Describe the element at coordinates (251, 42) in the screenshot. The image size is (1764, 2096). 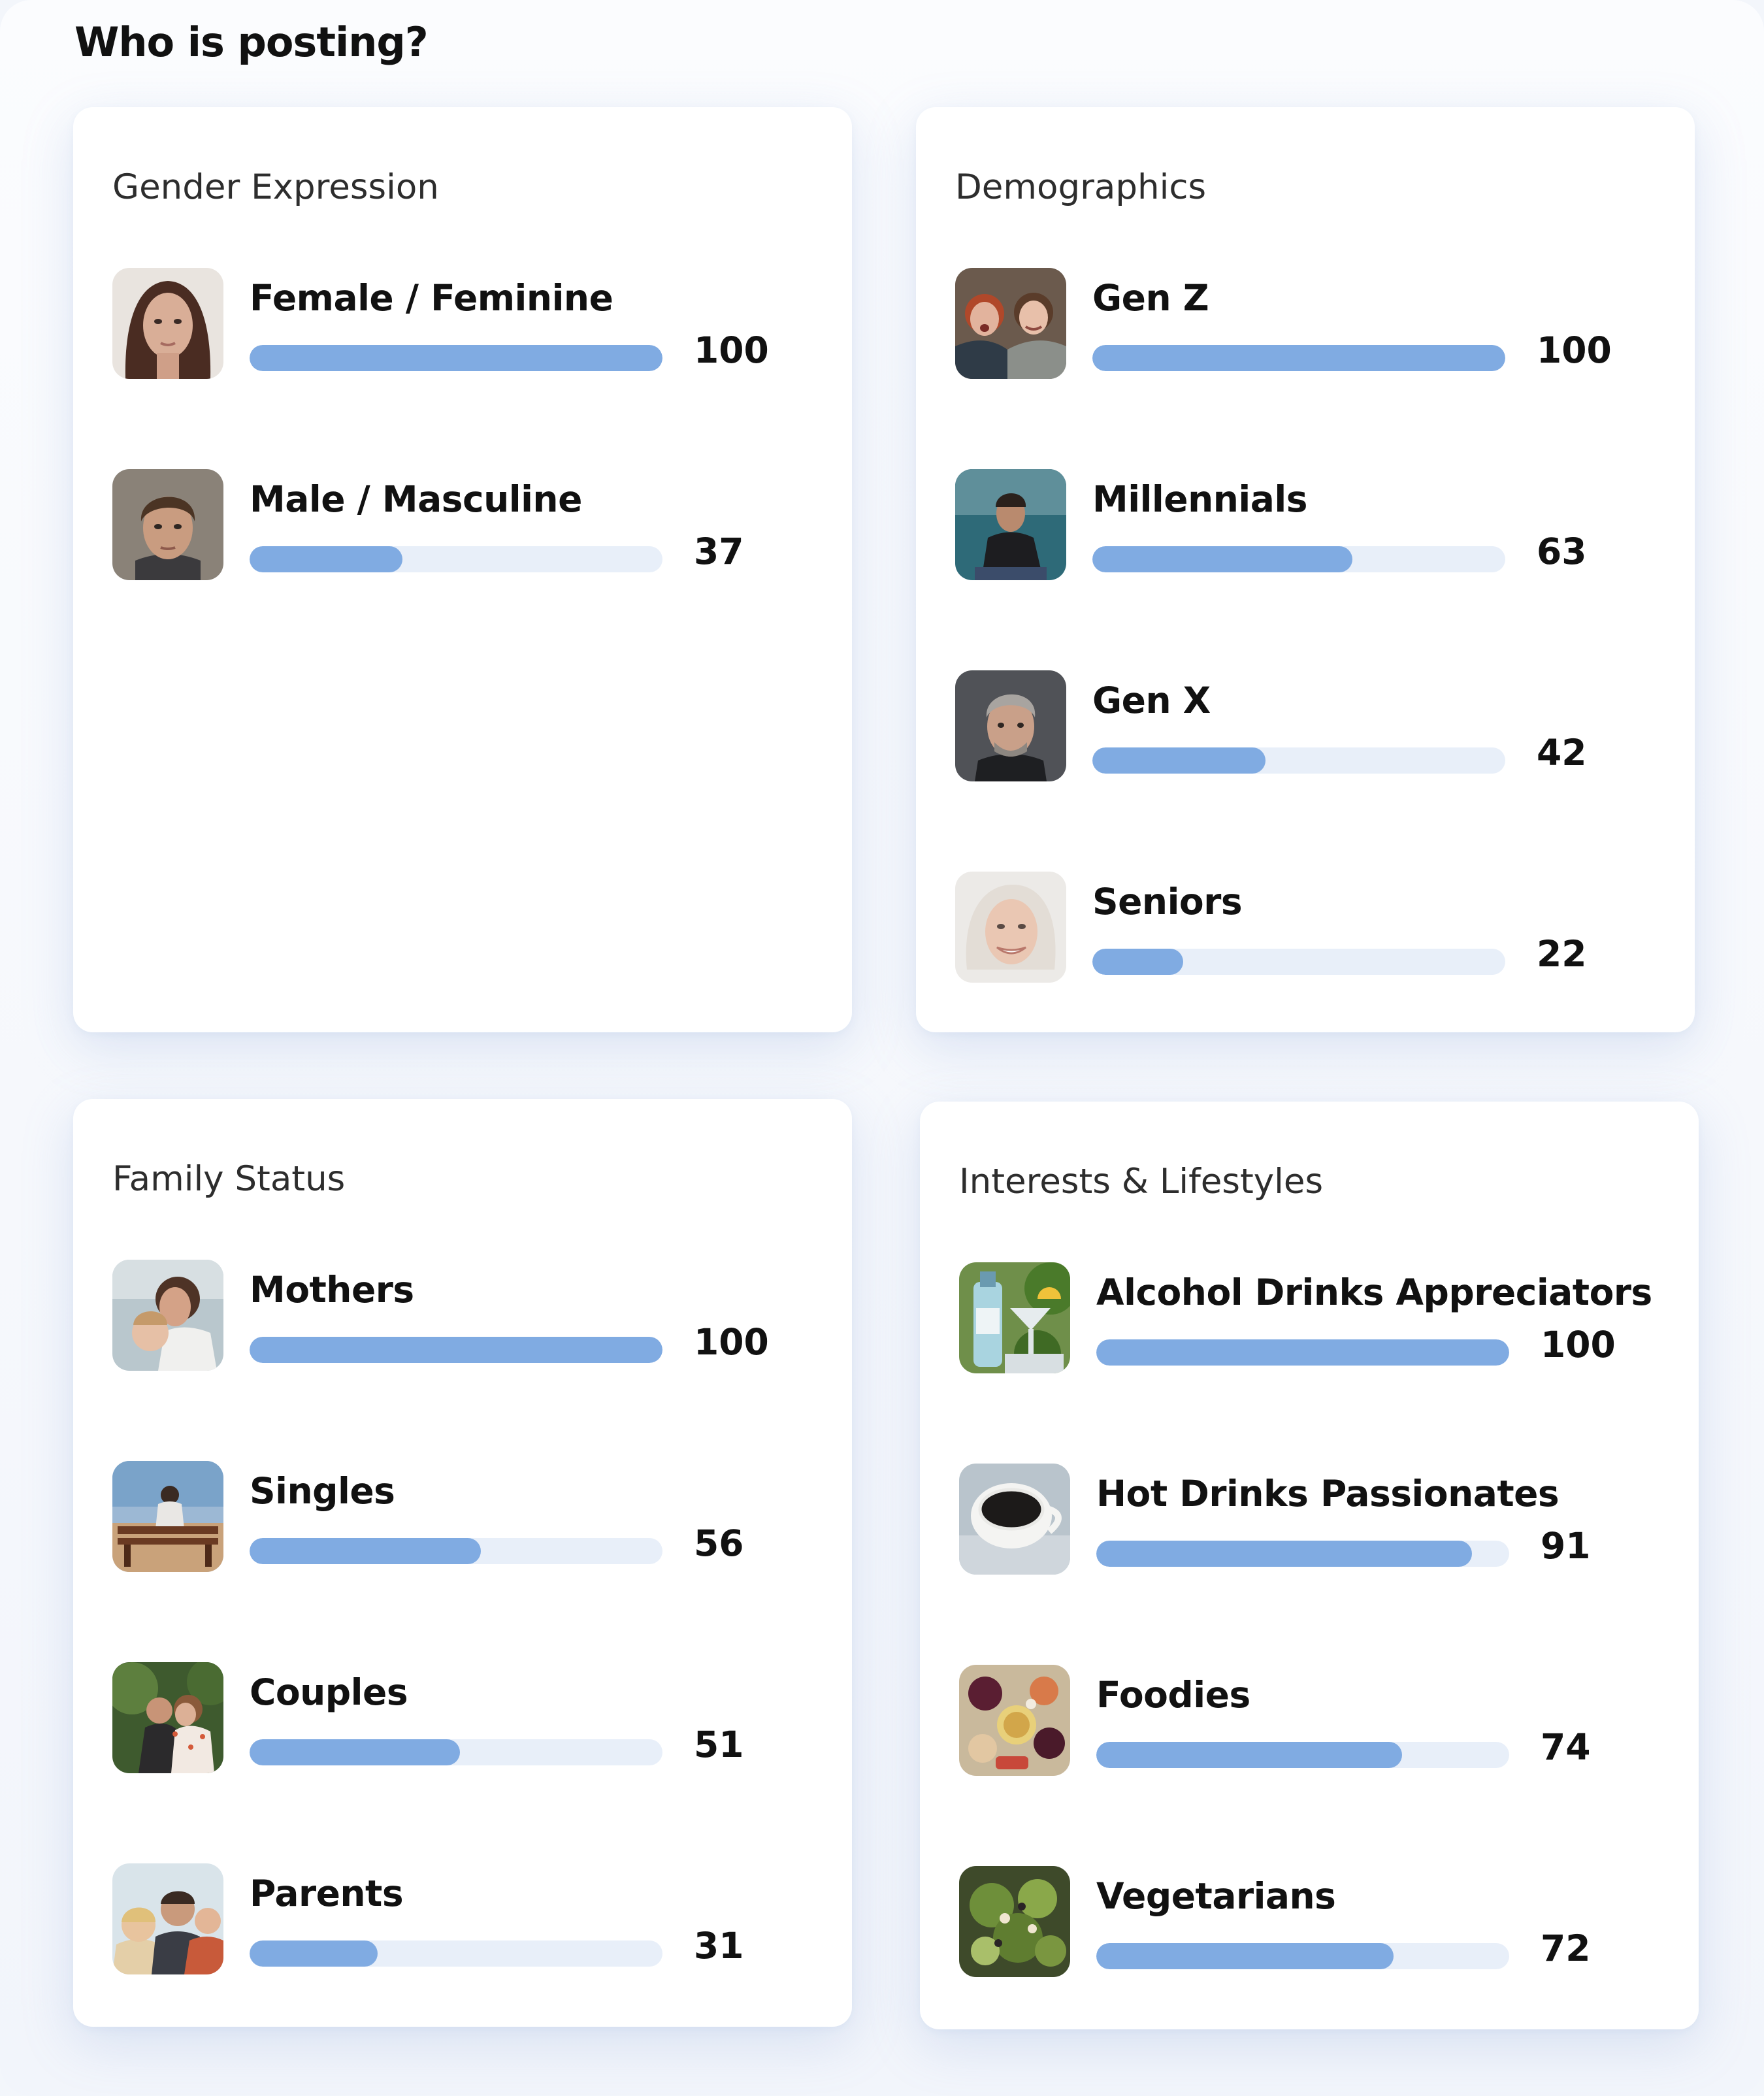
I see `page-title: Who is posting?` at that location.